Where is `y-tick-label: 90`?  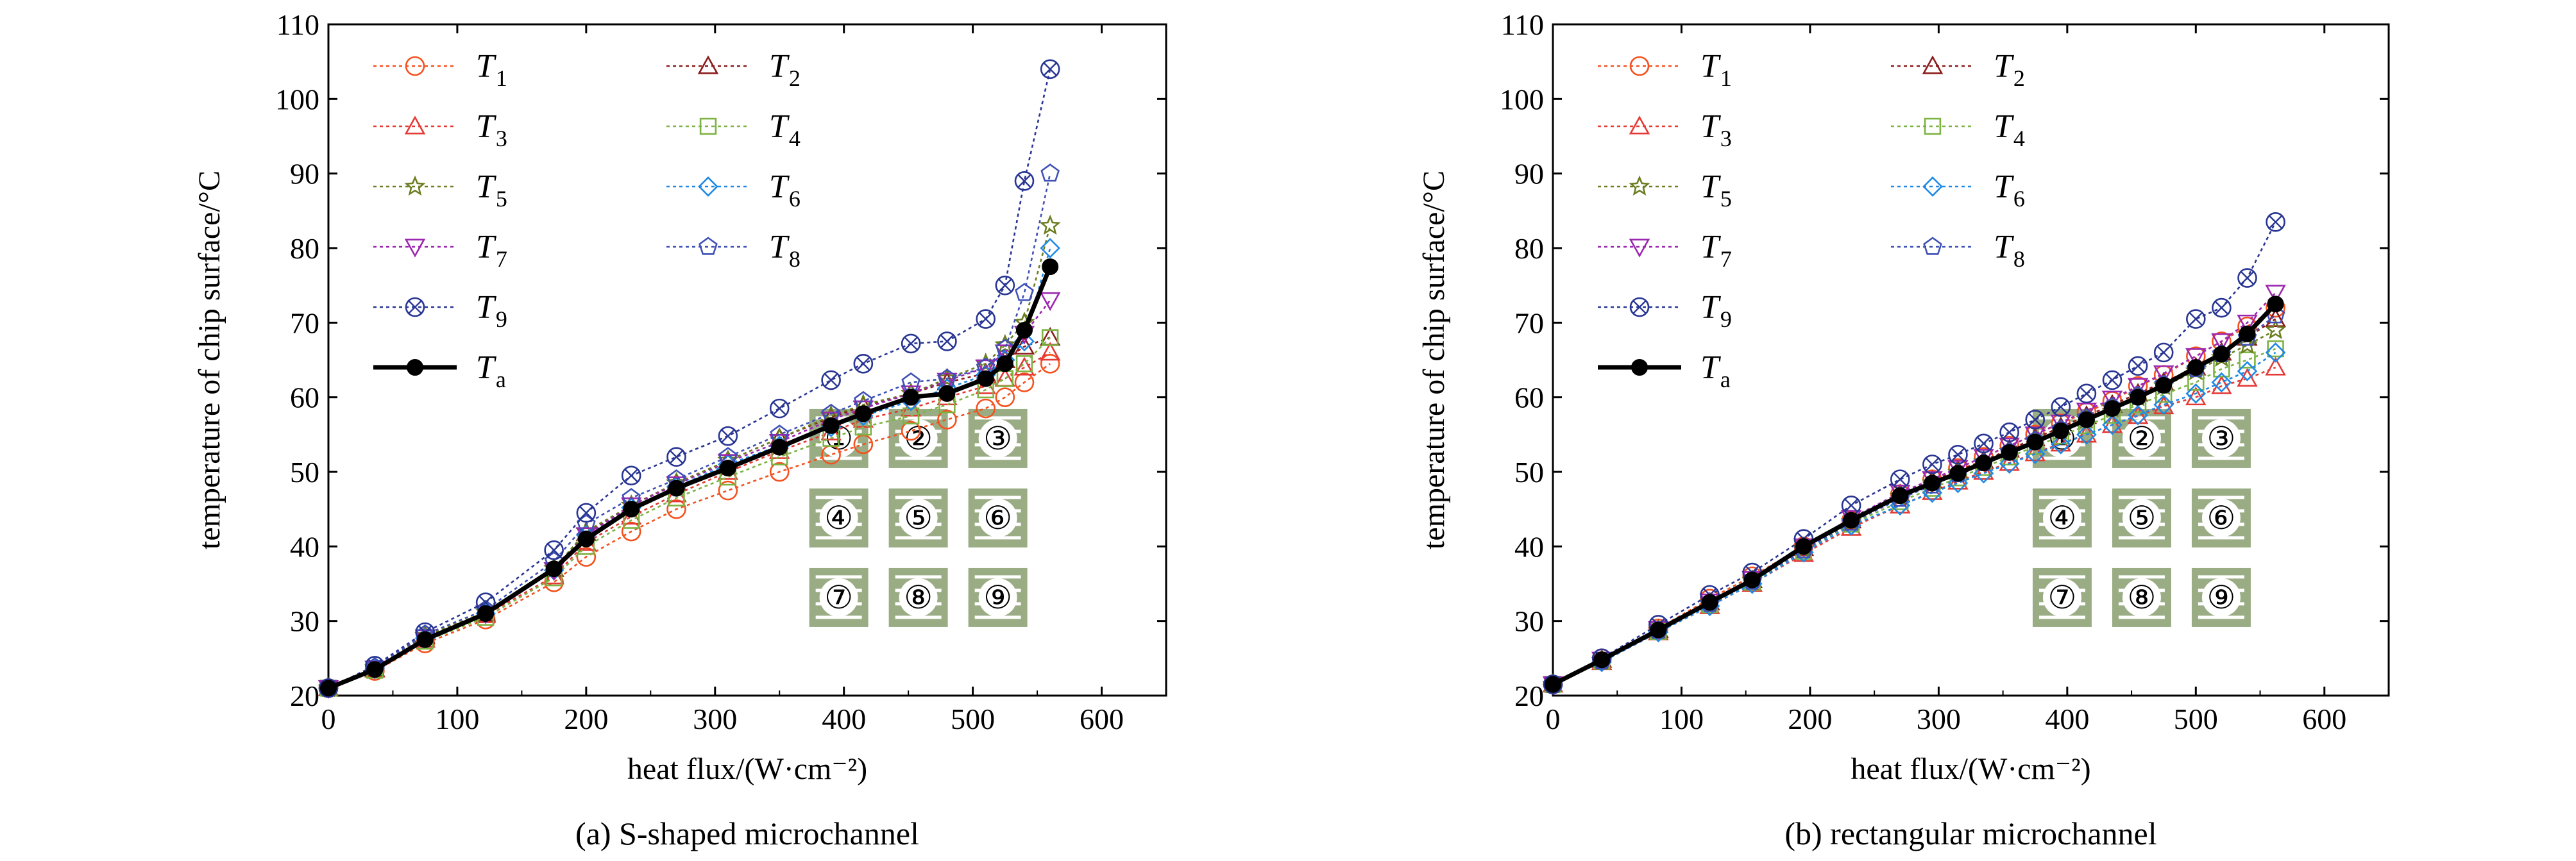 y-tick-label: 90 is located at coordinates (1529, 174).